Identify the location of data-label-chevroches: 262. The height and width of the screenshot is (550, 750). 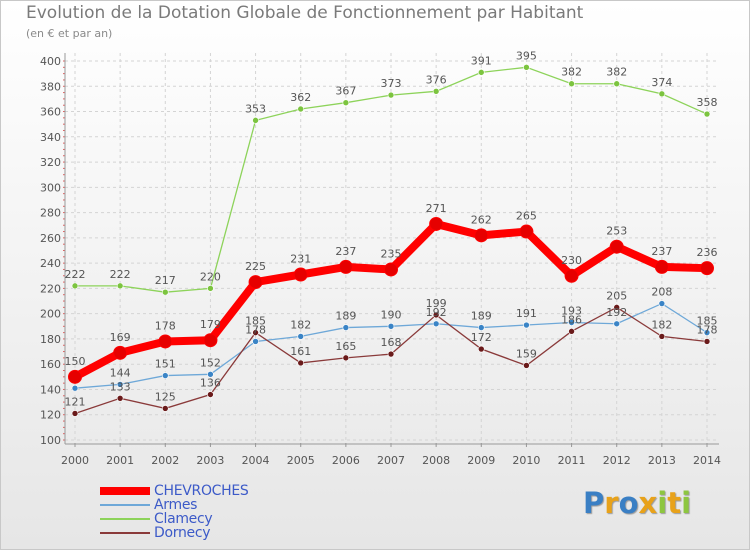
(481, 219).